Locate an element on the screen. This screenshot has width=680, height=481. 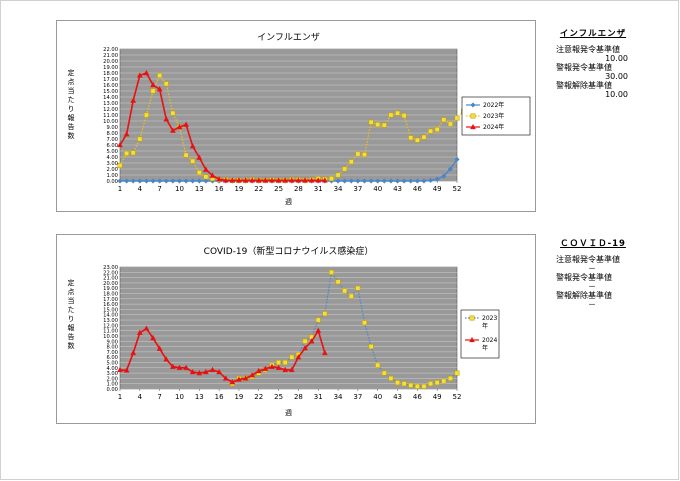
y-axis-label-char: 報 is located at coordinates (71, 118).